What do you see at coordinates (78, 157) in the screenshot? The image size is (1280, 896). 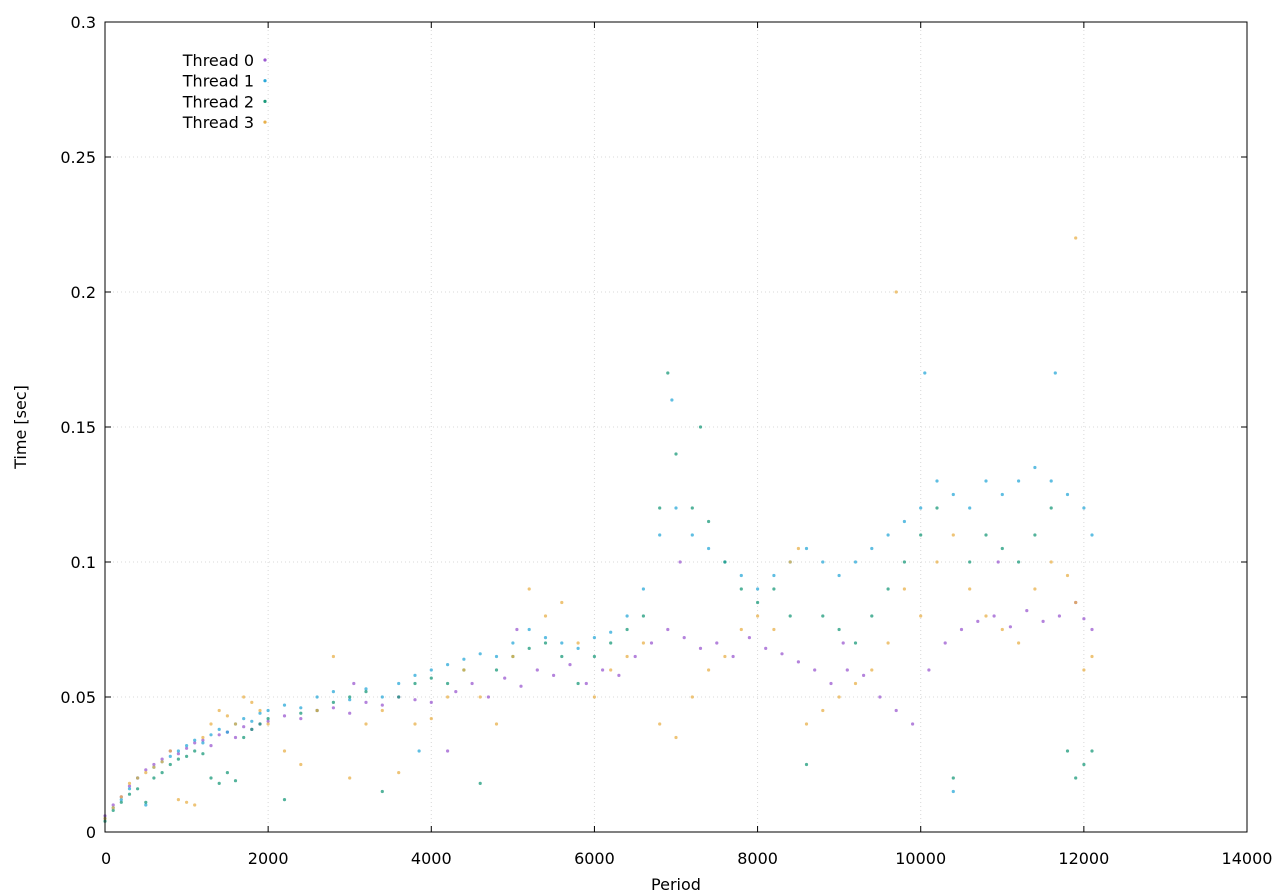 I see `y-tick-label: 0.25` at bounding box center [78, 157].